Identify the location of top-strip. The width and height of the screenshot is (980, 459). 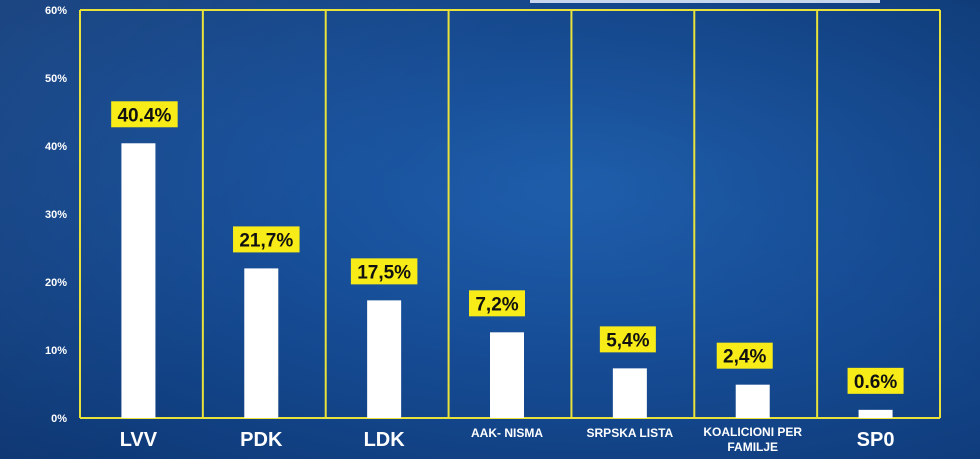
(705, 1).